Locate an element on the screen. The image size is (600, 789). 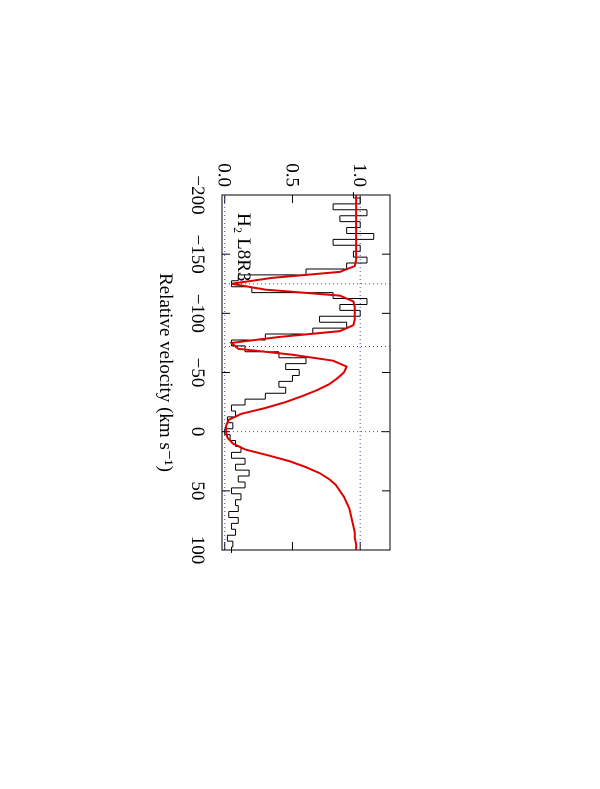
x-tick-label: −50 is located at coordinates (197, 373).